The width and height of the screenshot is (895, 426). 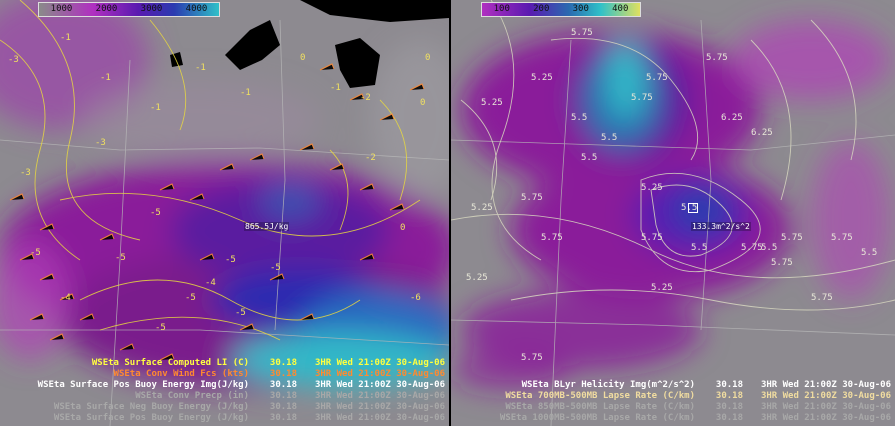 I want to click on legend-product: WSEta Surface Neg Buoy Energy (J/kg), so click(x=151, y=407).